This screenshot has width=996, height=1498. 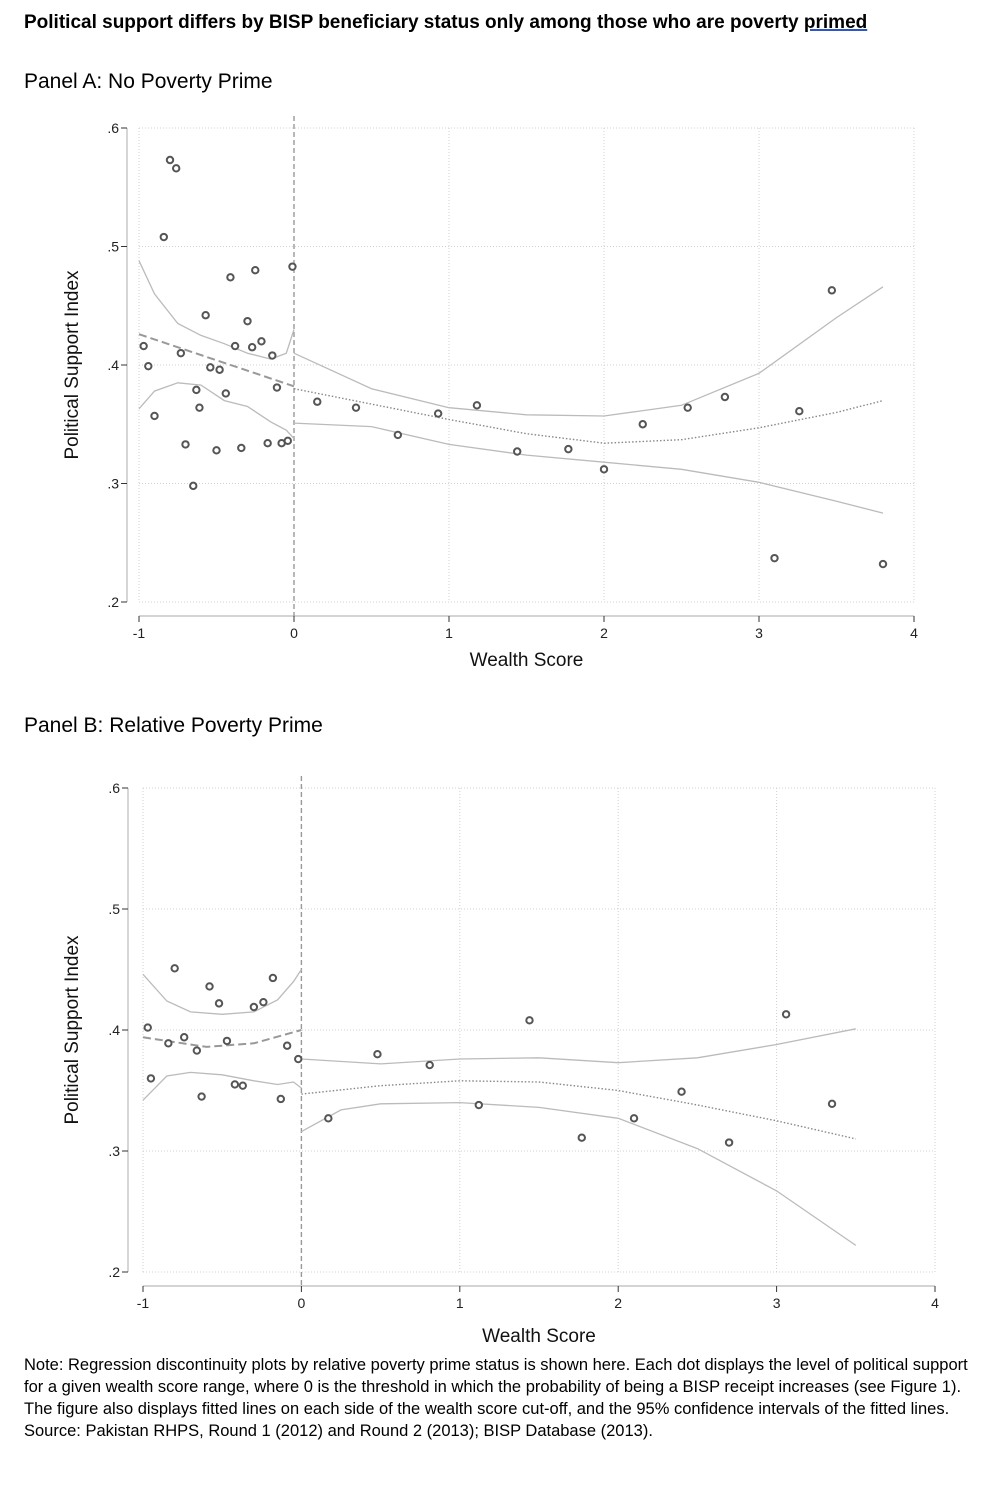 What do you see at coordinates (604, 633) in the screenshot?
I see `x-tick-label: 2` at bounding box center [604, 633].